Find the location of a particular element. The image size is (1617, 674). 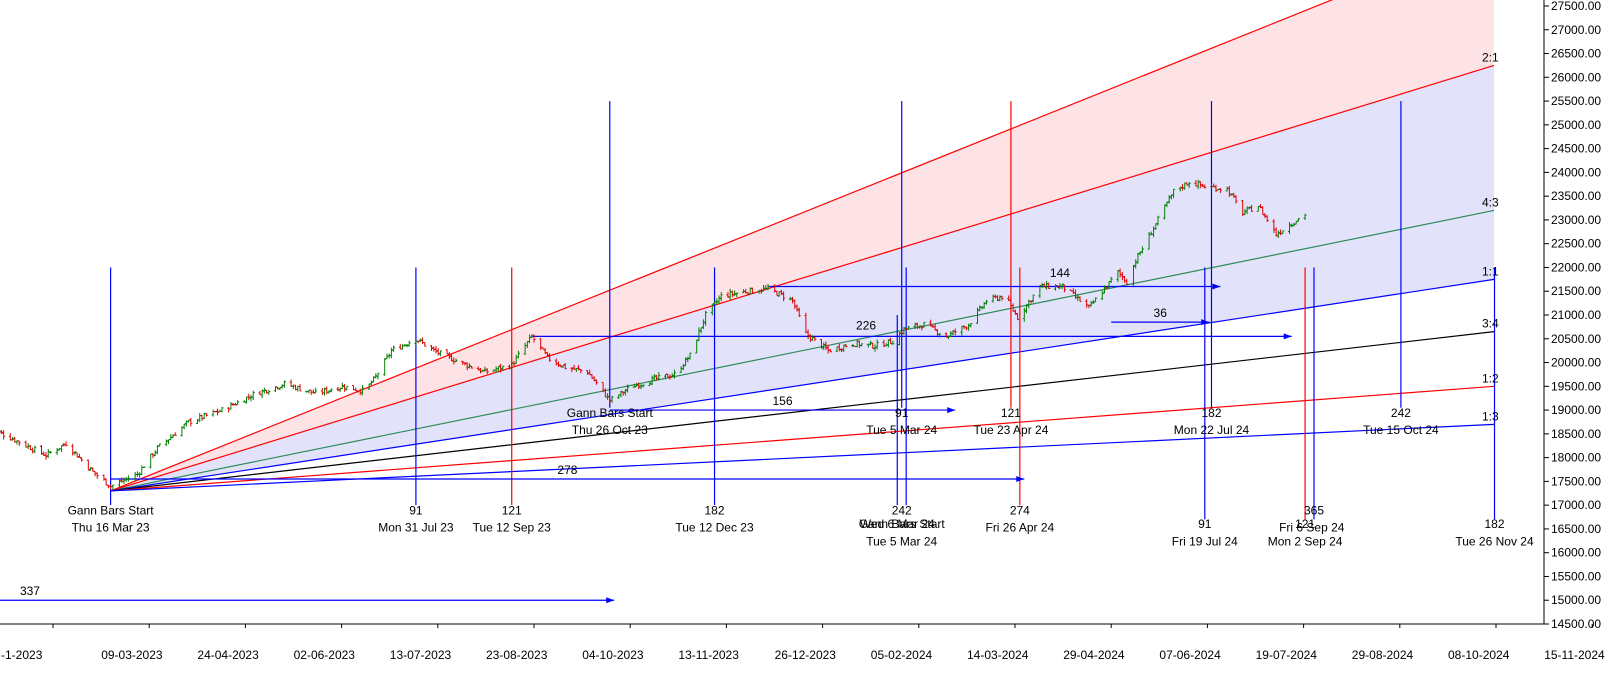

y-tick-label: 24000.00 is located at coordinates (1576, 172).